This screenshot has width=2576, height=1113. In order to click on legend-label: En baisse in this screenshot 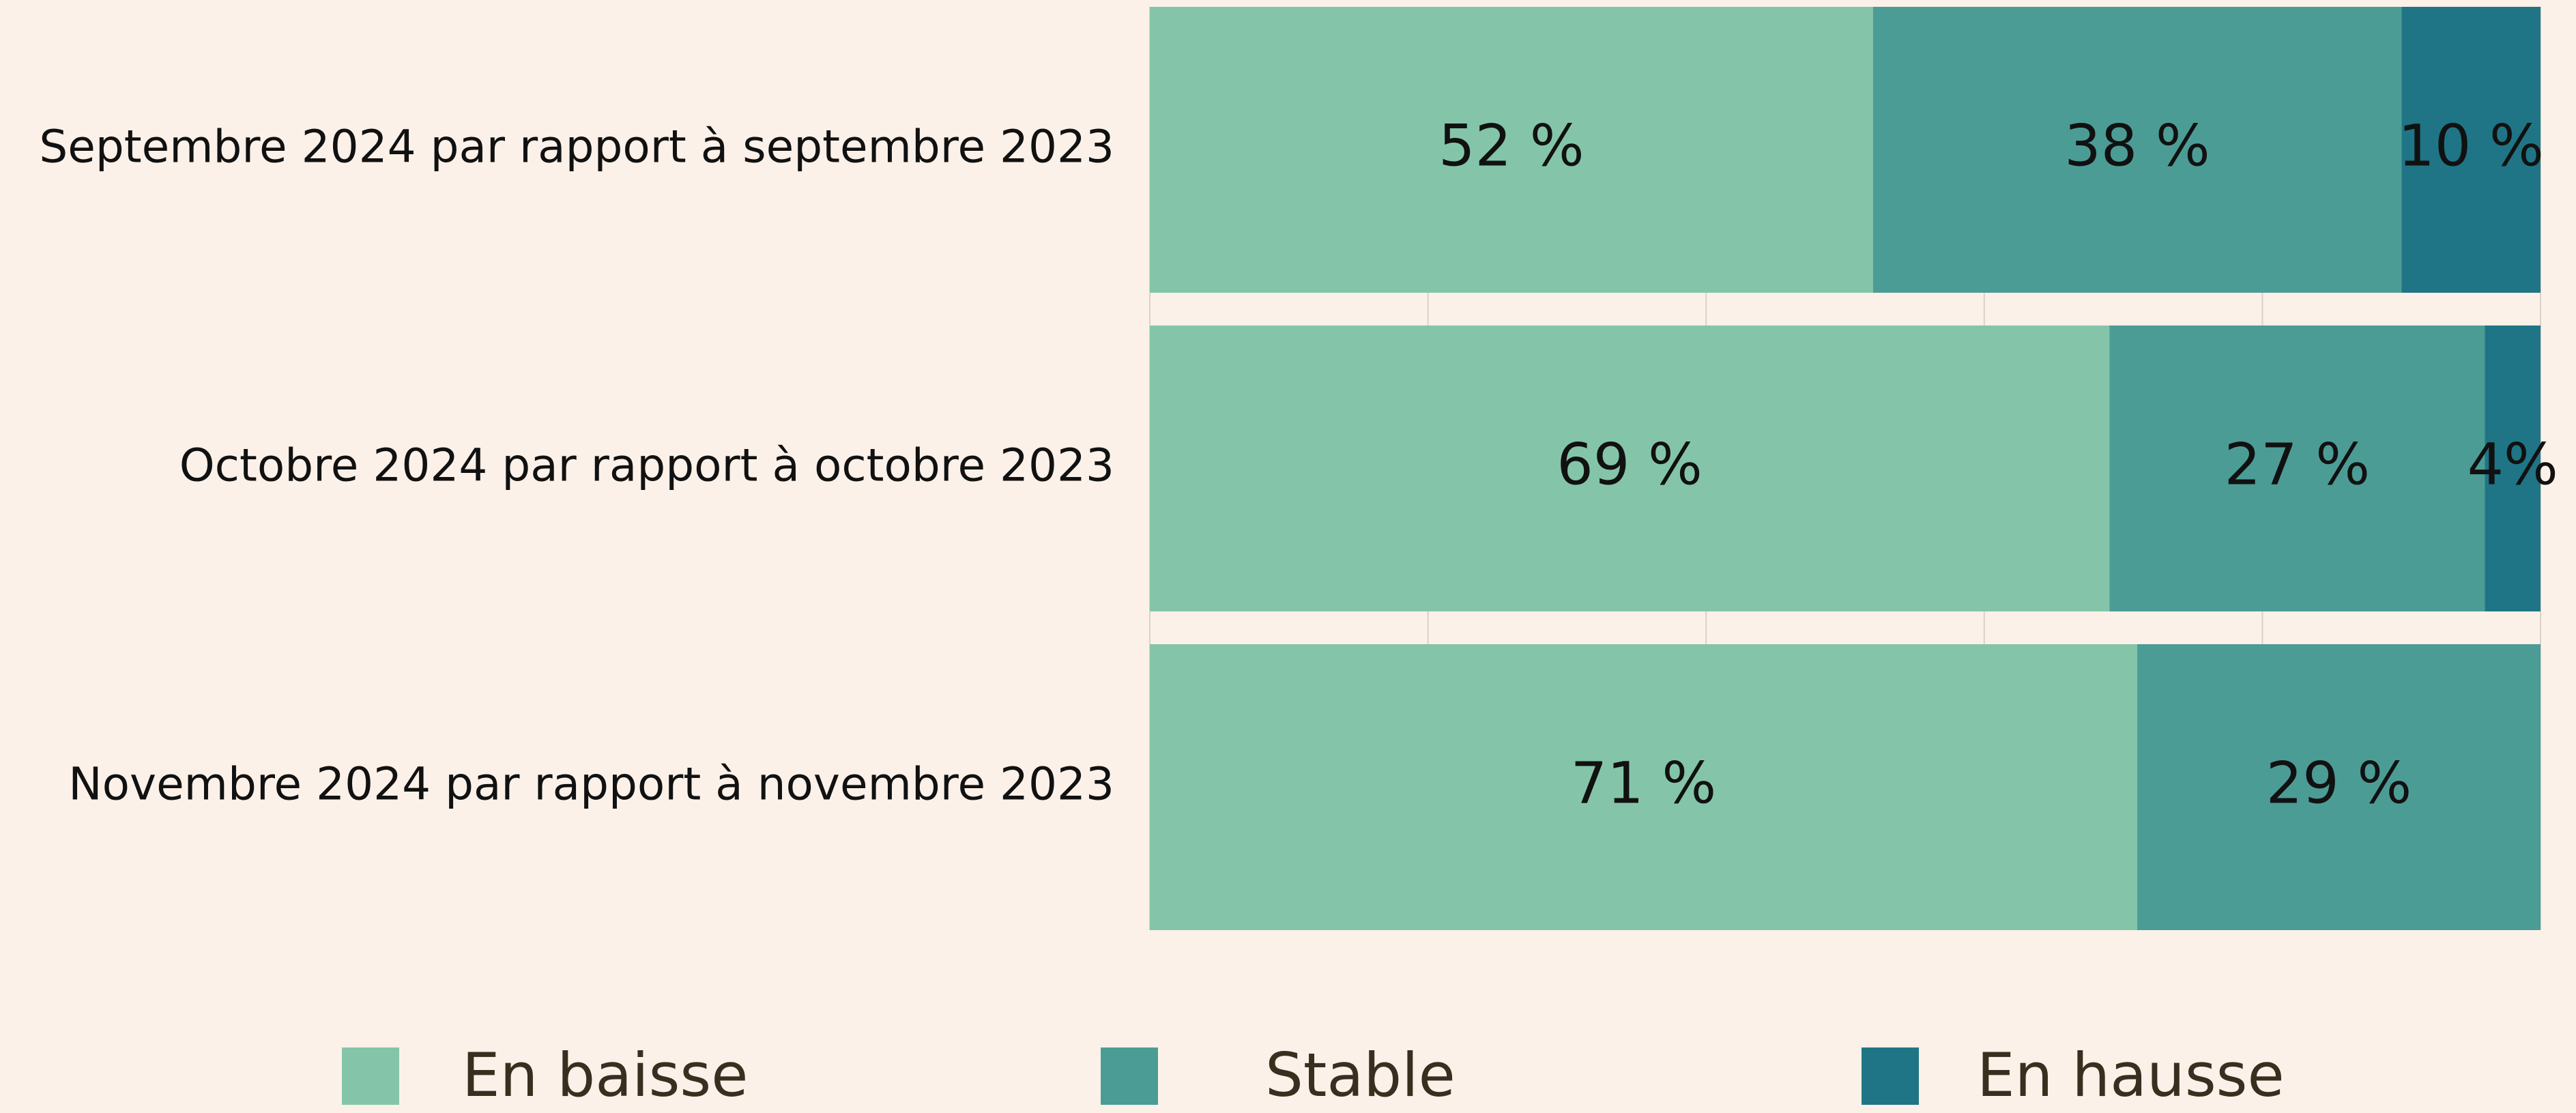, I will do `click(605, 1075)`.